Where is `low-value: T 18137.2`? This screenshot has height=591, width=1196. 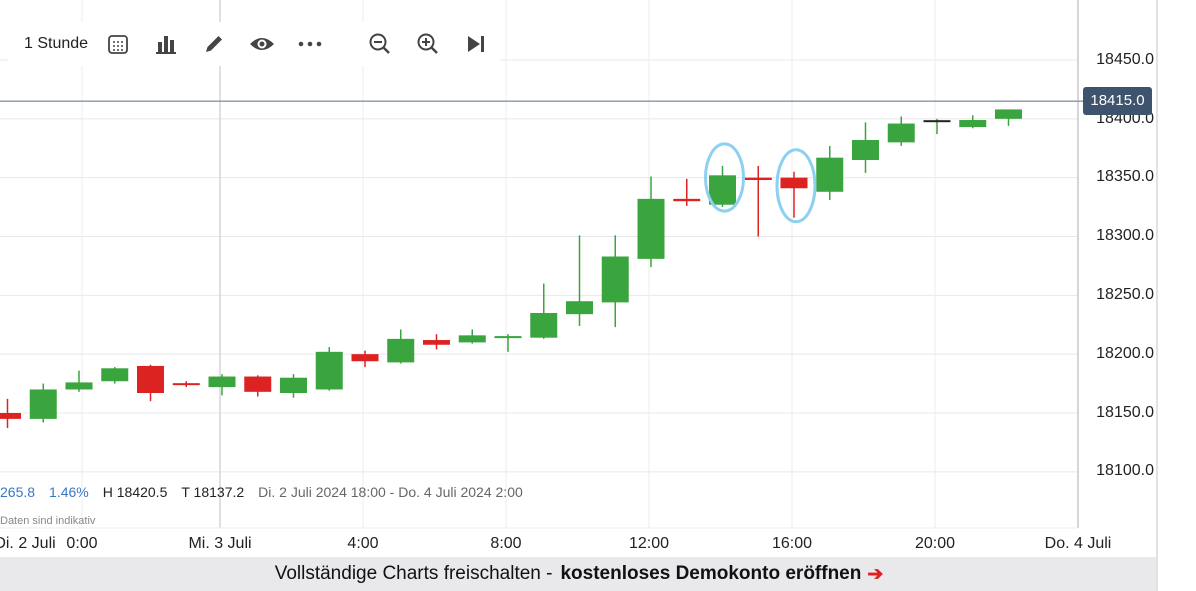 low-value: T 18137.2 is located at coordinates (213, 492).